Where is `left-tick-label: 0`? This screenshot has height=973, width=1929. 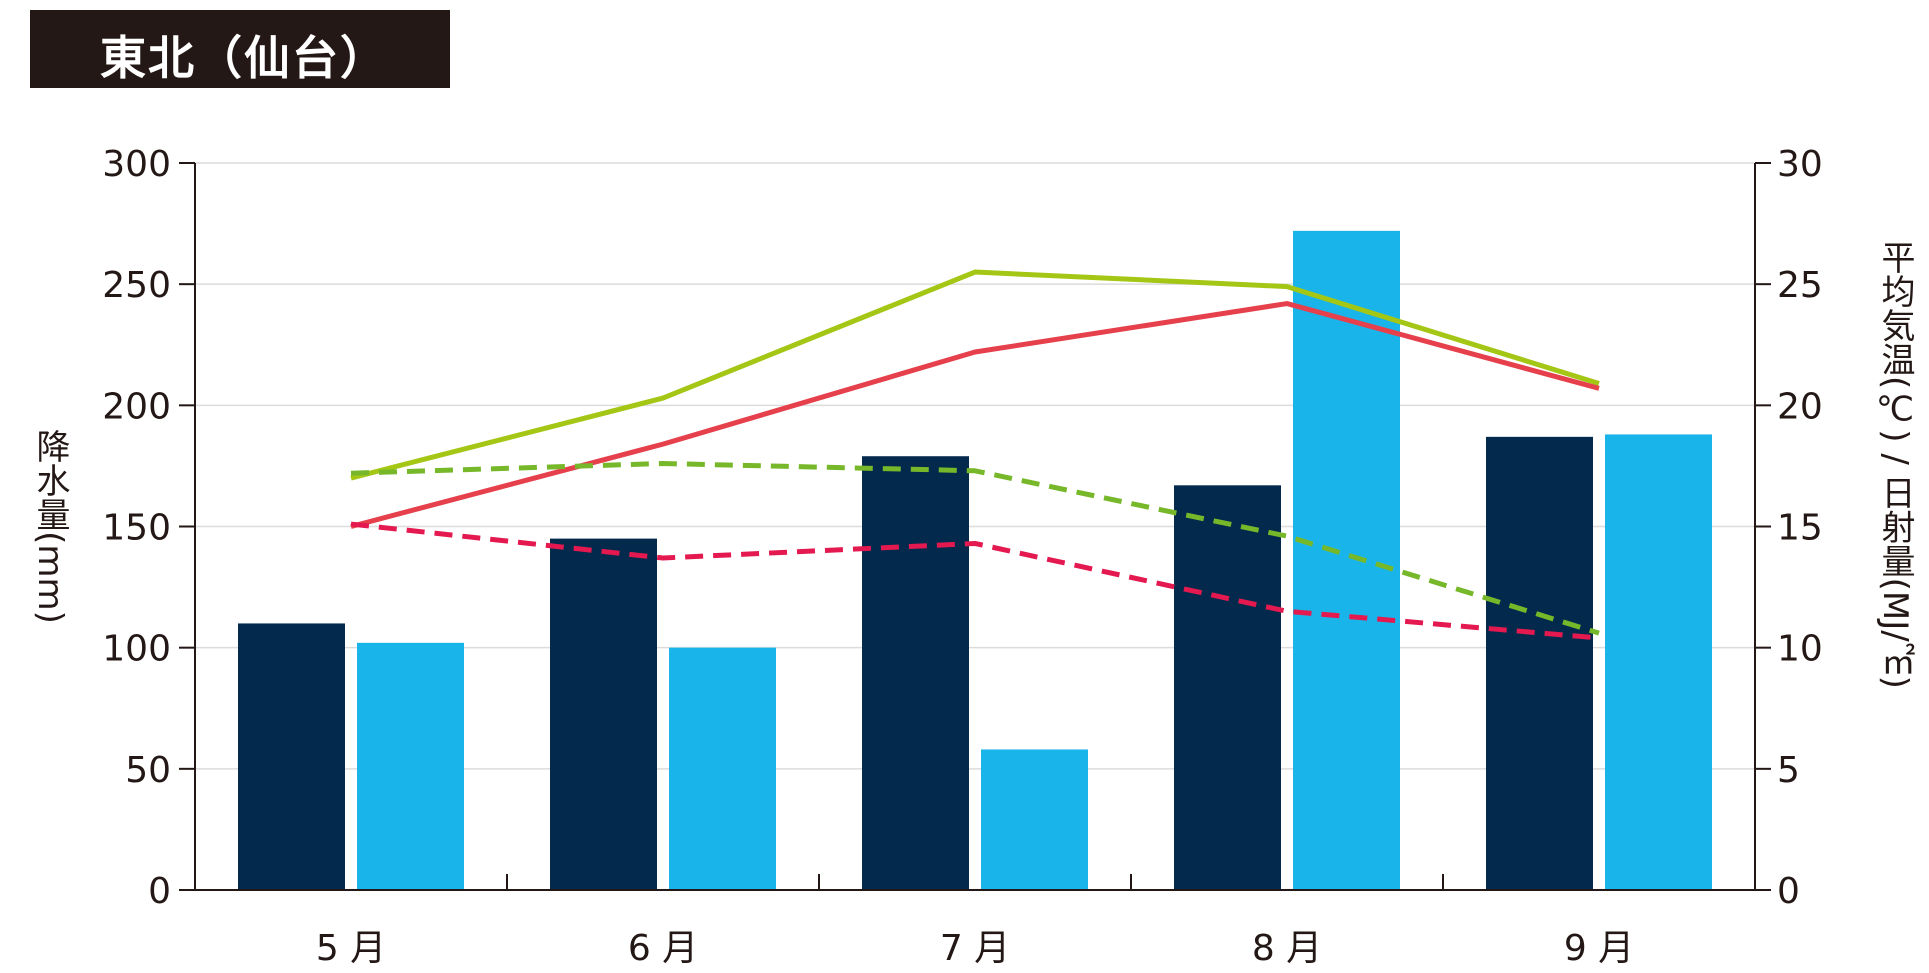 left-tick-label: 0 is located at coordinates (159, 891).